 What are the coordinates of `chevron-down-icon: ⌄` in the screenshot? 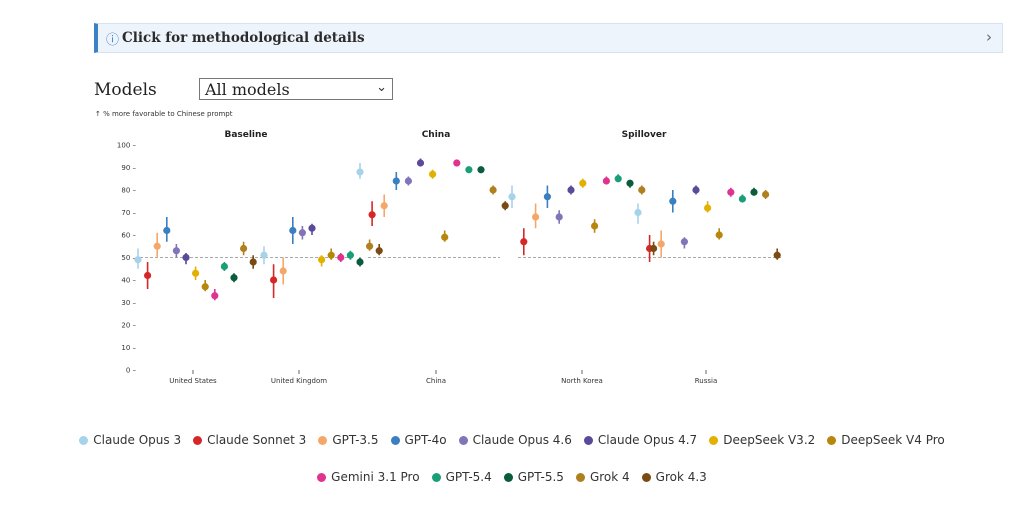 It's located at (381, 87).